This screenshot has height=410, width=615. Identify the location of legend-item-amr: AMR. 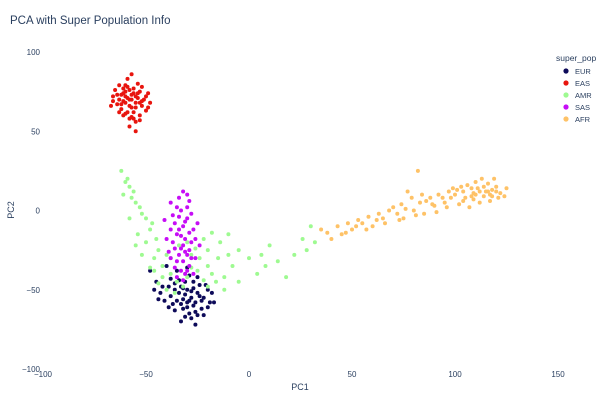
(577, 95).